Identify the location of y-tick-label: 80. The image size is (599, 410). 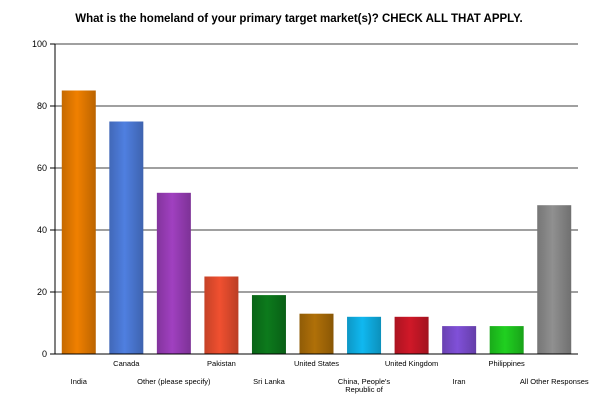
(42, 106).